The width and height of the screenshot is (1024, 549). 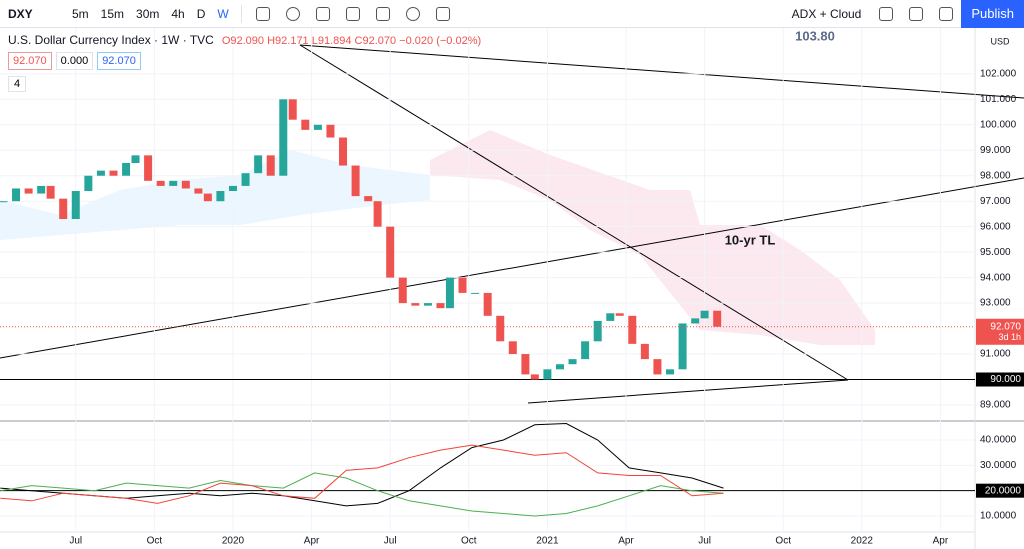 What do you see at coordinates (262, 13) in the screenshot?
I see `chart-style-button` at bounding box center [262, 13].